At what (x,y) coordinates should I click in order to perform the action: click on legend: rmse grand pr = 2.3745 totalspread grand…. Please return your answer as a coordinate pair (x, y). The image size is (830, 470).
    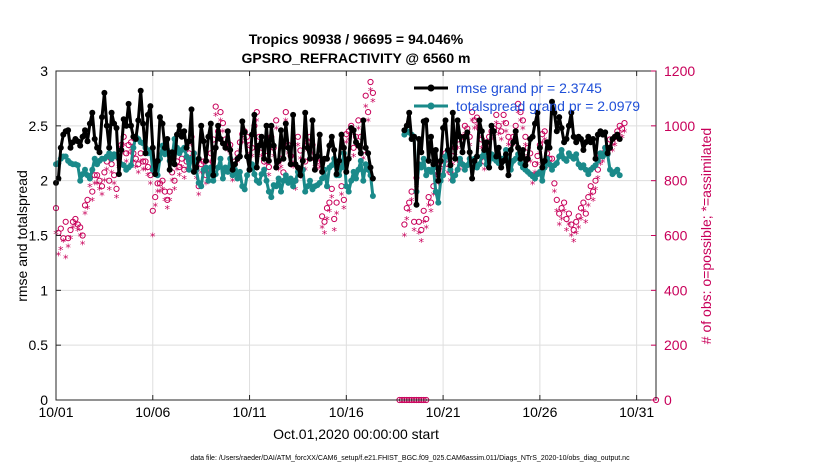
    Looking at the image, I should click on (527, 97).